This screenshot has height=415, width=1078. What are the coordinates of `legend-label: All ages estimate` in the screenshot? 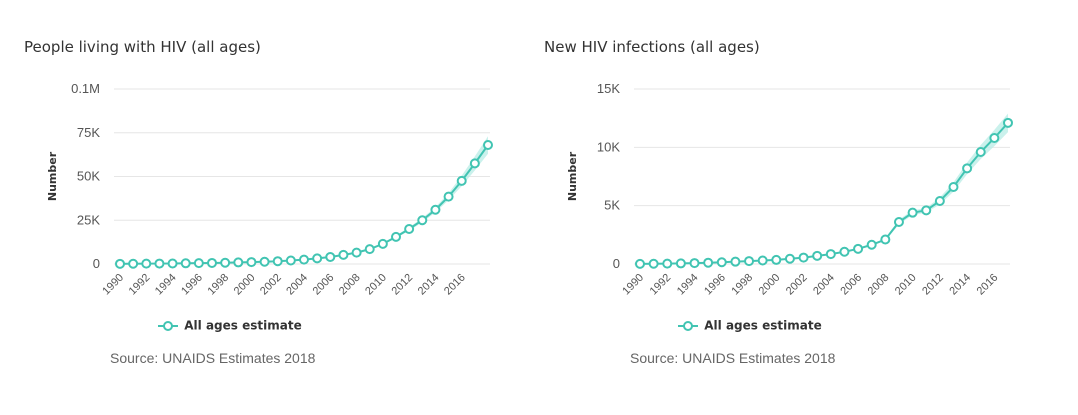 It's located at (763, 325).